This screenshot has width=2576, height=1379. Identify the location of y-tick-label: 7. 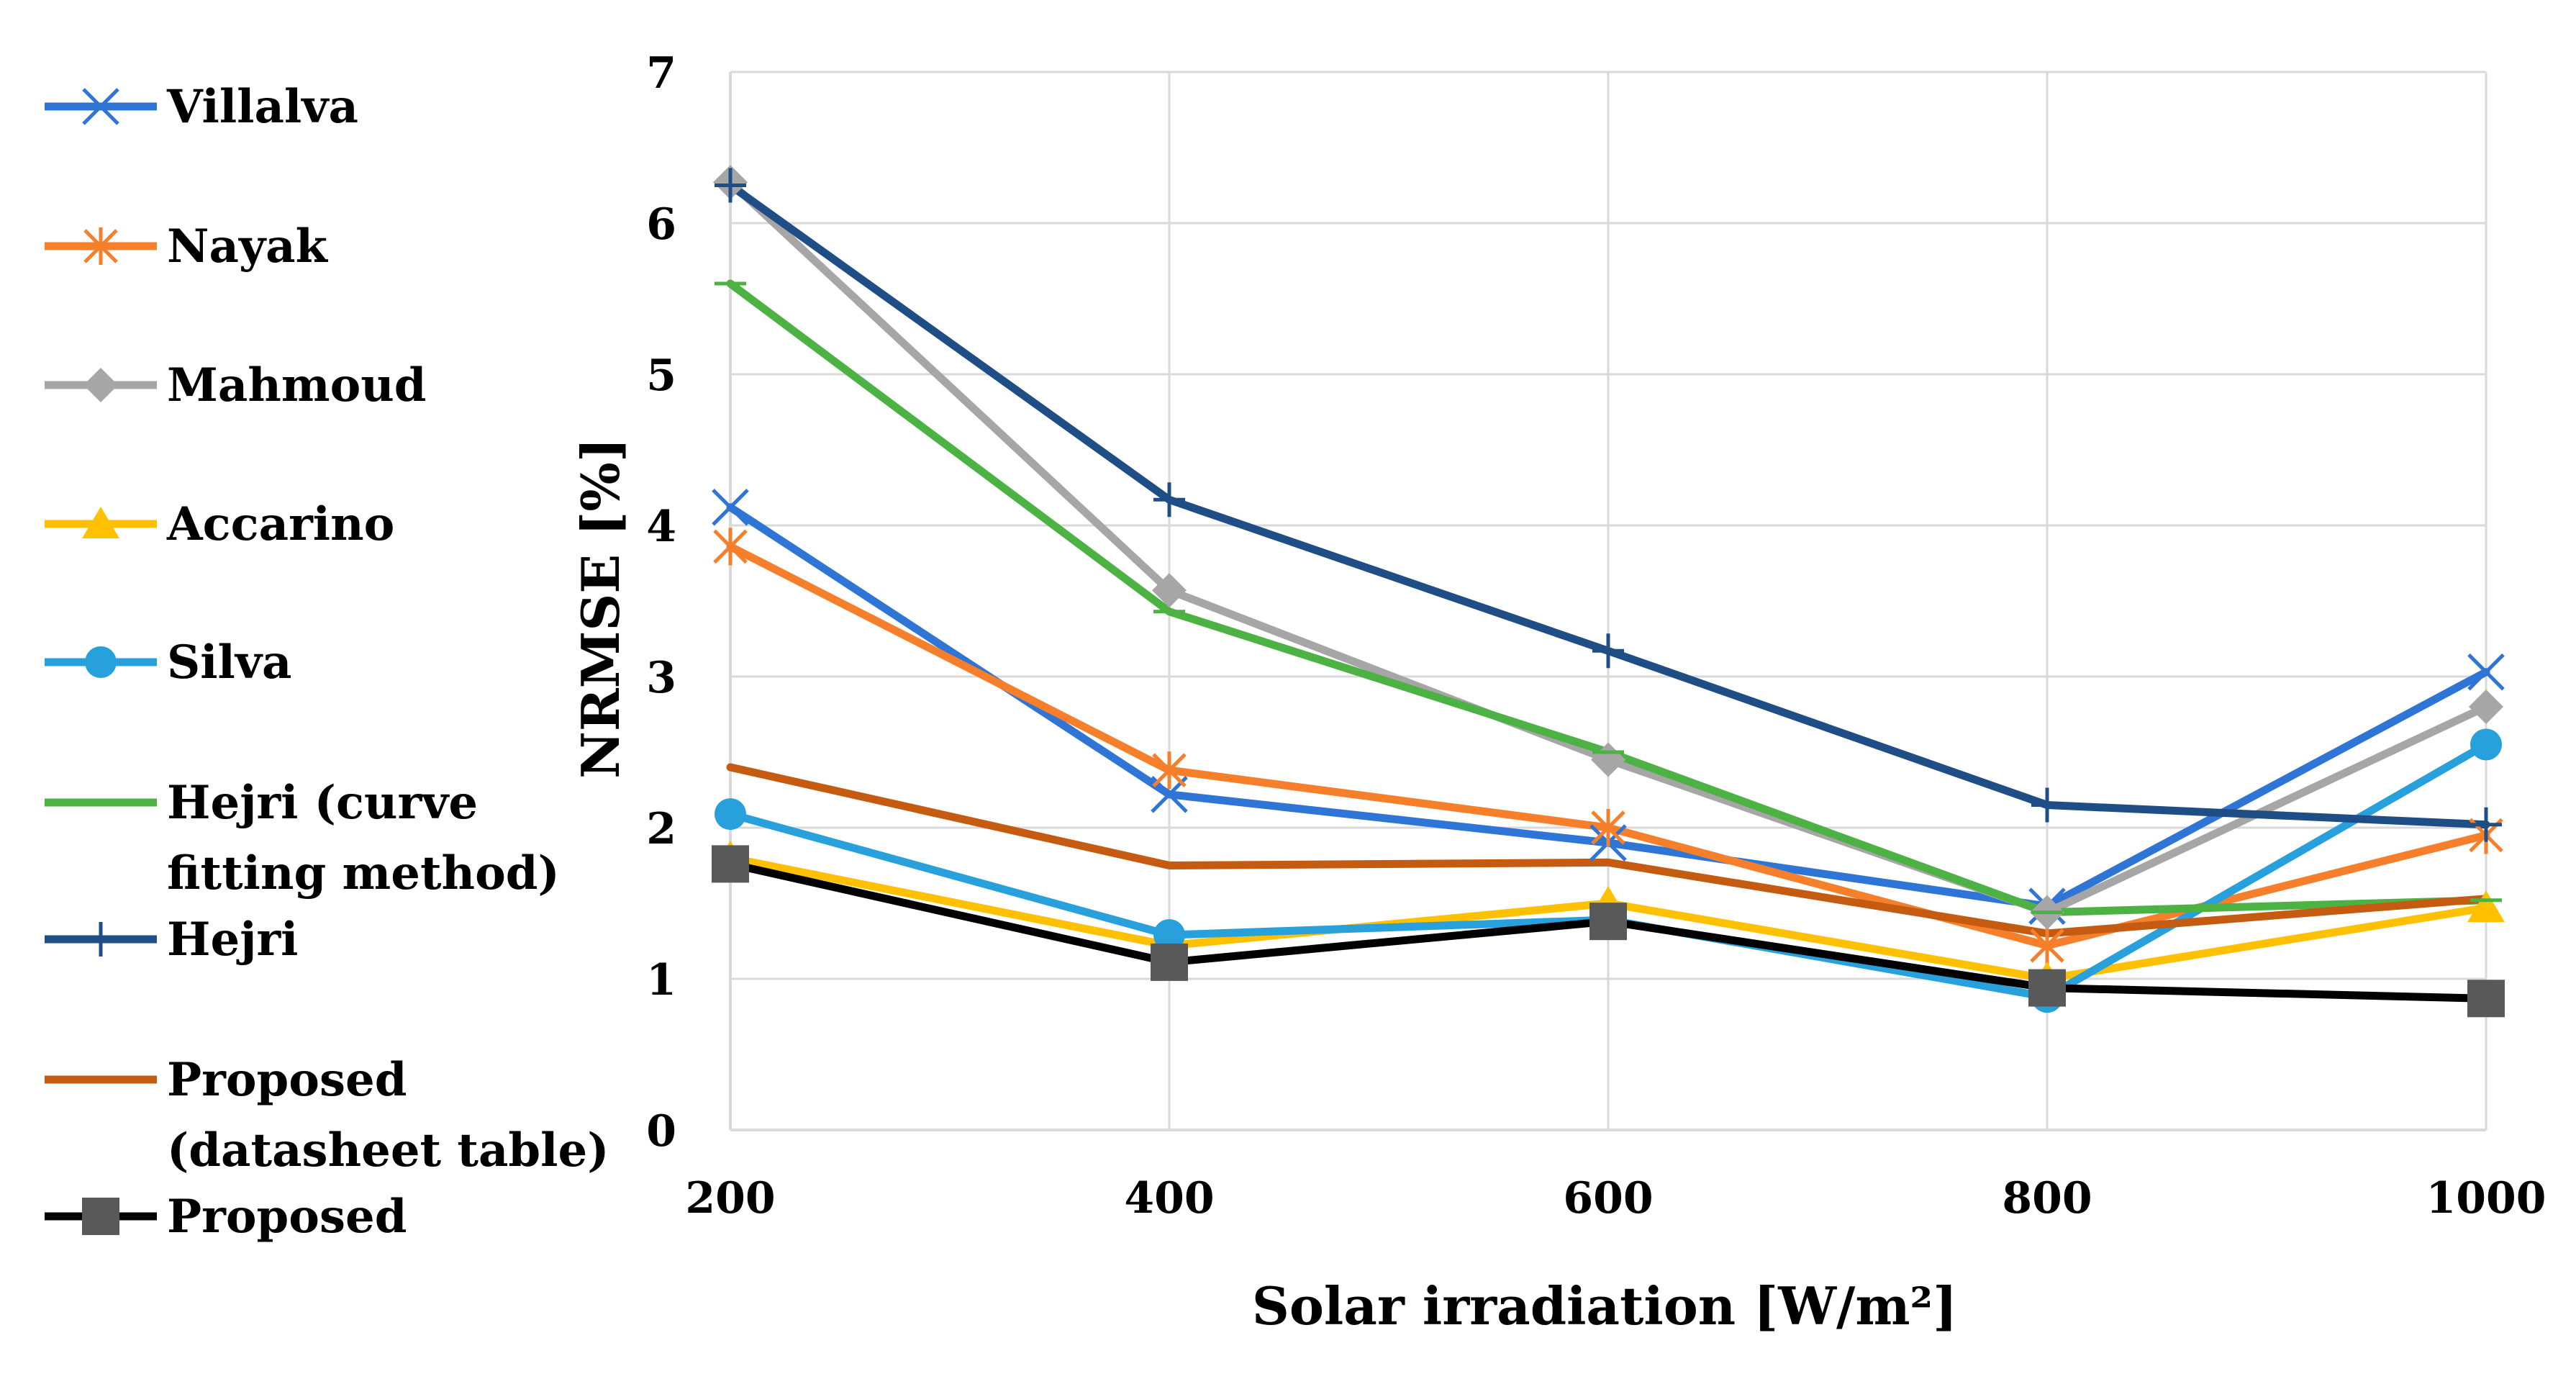
(661, 73).